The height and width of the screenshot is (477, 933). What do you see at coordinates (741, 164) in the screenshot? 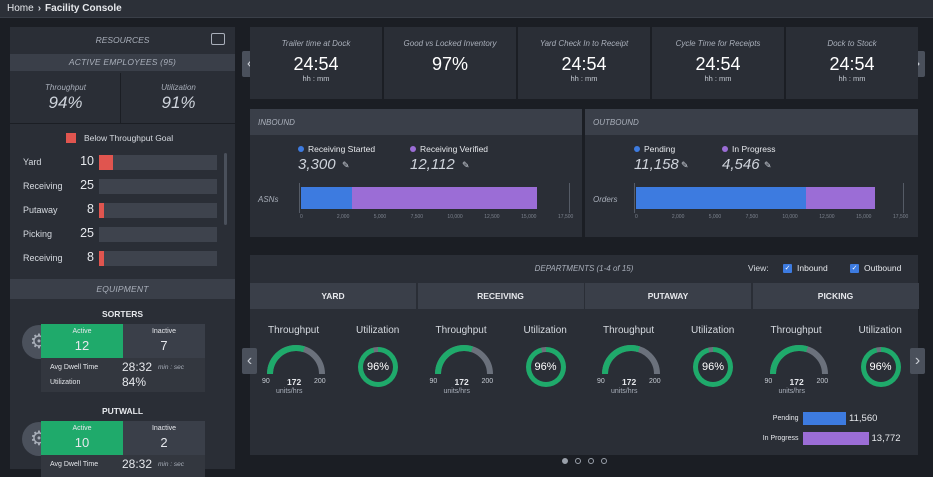
I see `in-progress-value: 4,546` at bounding box center [741, 164].